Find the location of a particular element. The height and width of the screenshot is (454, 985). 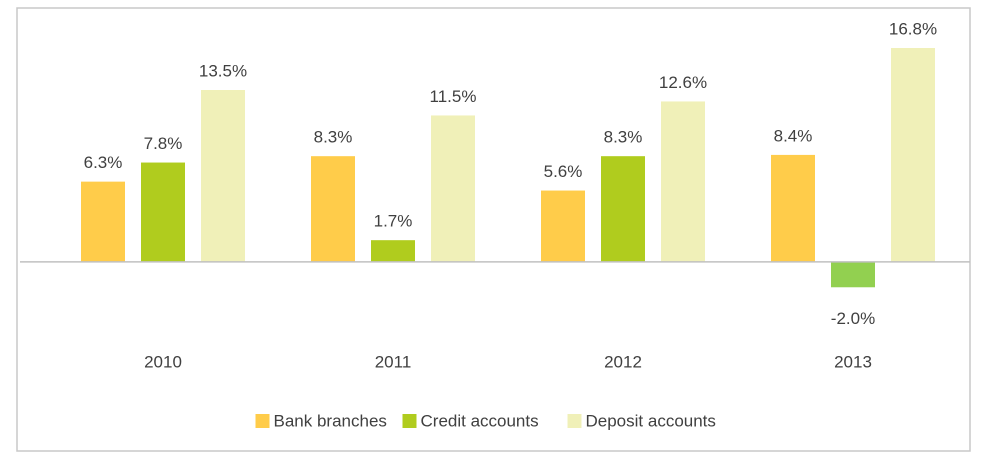

data-label: -2.0% is located at coordinates (853, 318).